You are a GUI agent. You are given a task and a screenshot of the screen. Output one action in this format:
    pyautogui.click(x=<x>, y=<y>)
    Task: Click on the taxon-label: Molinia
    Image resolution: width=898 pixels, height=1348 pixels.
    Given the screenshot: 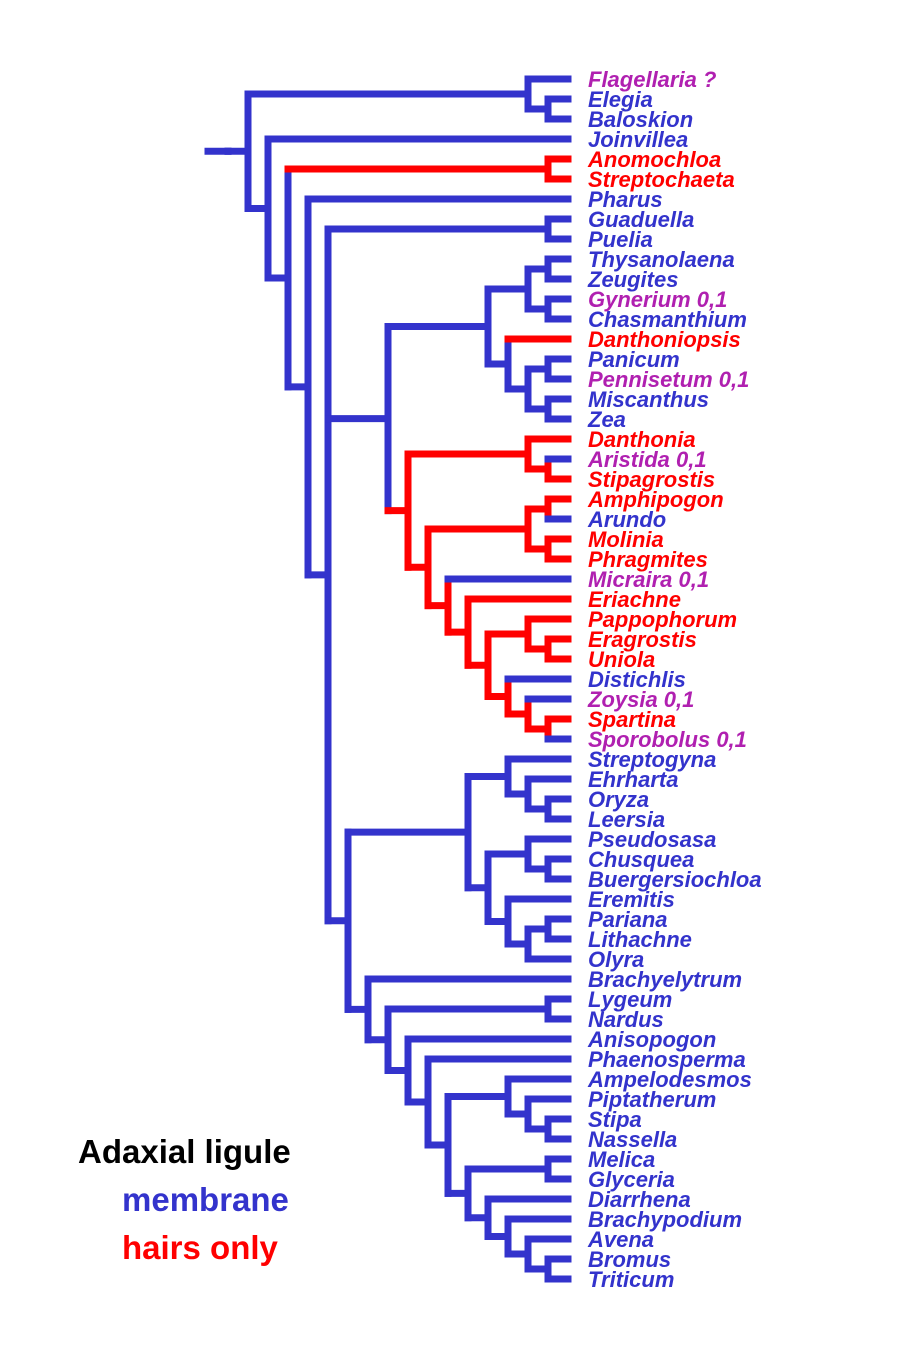 What is the action you would take?
    pyautogui.click(x=626, y=539)
    